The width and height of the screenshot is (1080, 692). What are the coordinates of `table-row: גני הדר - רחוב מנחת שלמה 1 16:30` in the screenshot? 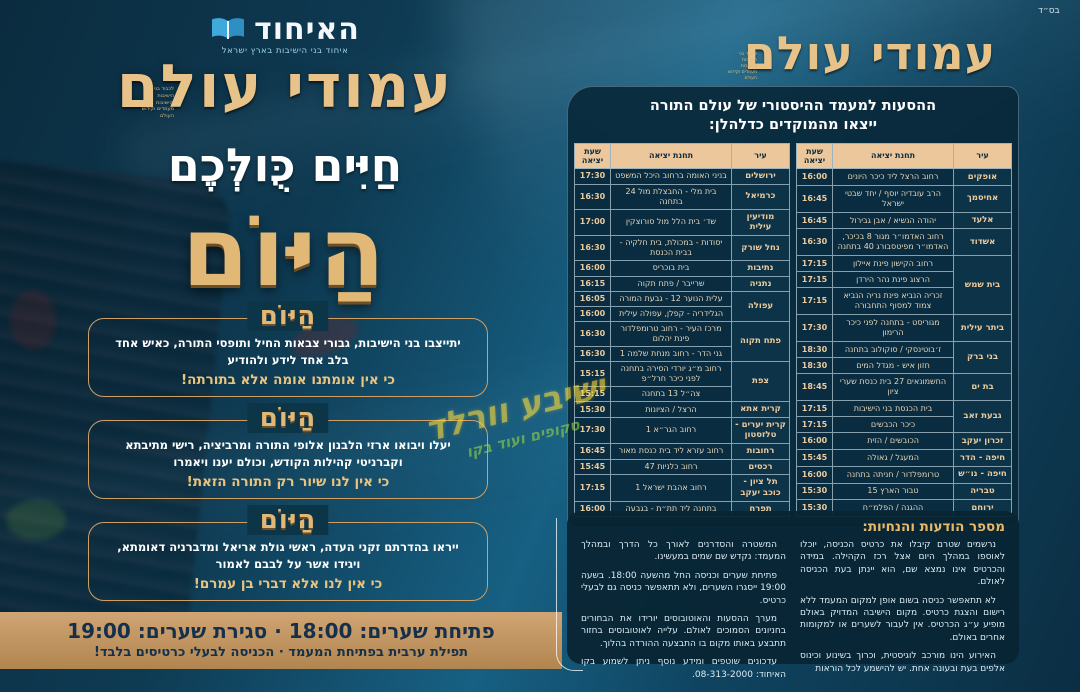 It's located at (682, 354).